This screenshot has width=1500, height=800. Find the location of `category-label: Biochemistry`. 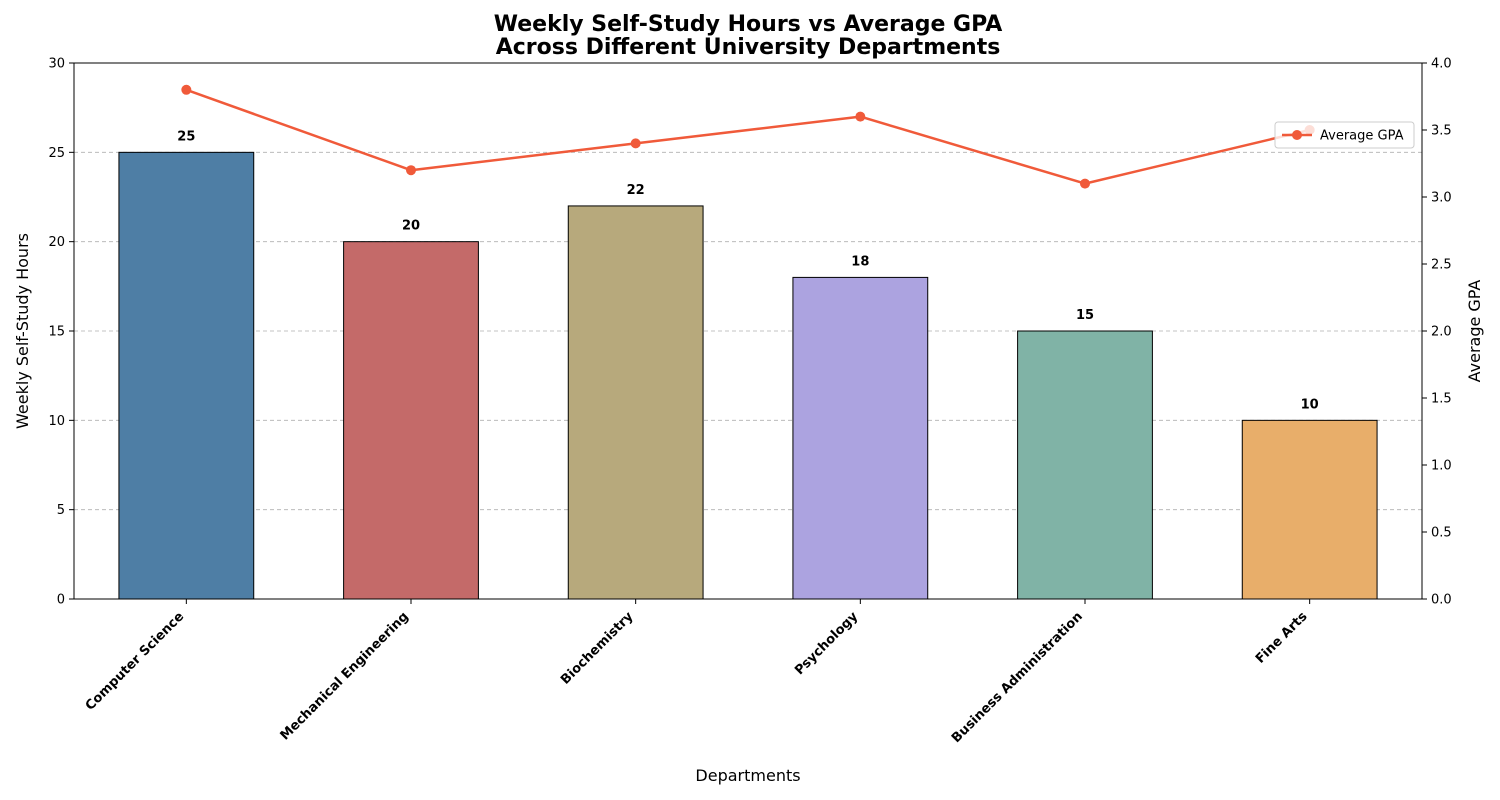

category-label: Biochemistry is located at coordinates (597, 648).